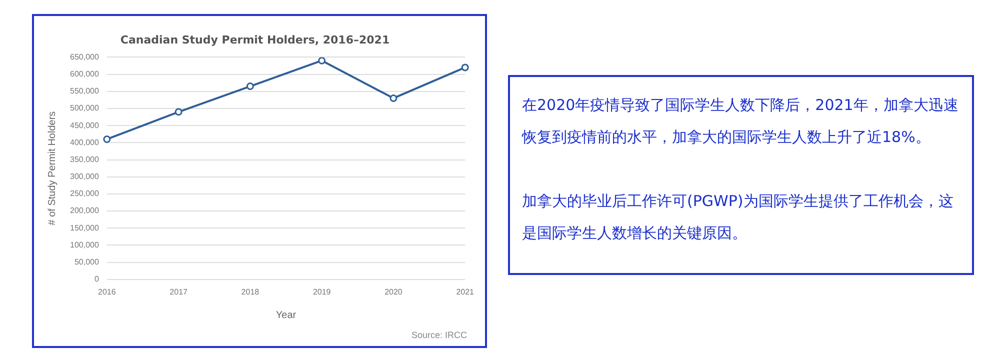 This screenshot has height=360, width=999. What do you see at coordinates (85, 177) in the screenshot?
I see `y-tick-label: 300,000` at bounding box center [85, 177].